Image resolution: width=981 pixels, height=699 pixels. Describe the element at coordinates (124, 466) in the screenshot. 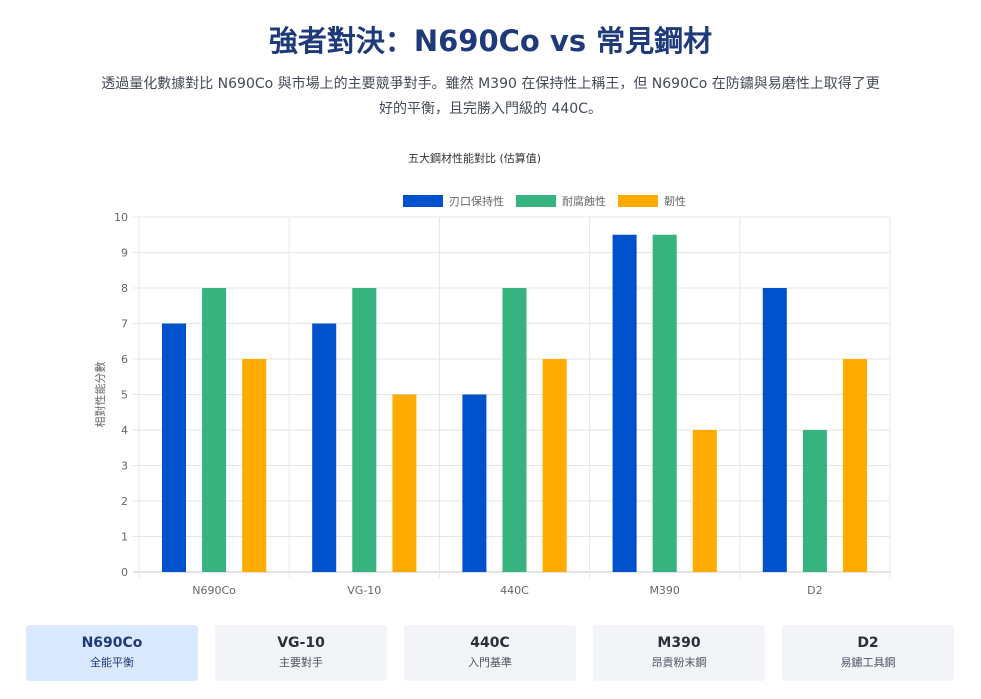

I see `y-tick-label: 3` at that location.